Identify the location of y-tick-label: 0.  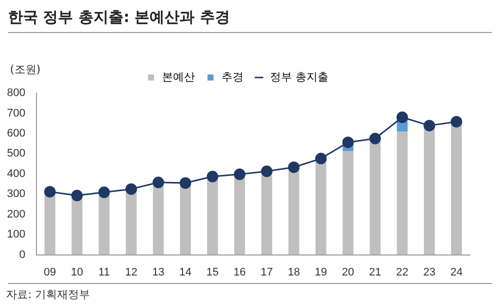
(22, 254).